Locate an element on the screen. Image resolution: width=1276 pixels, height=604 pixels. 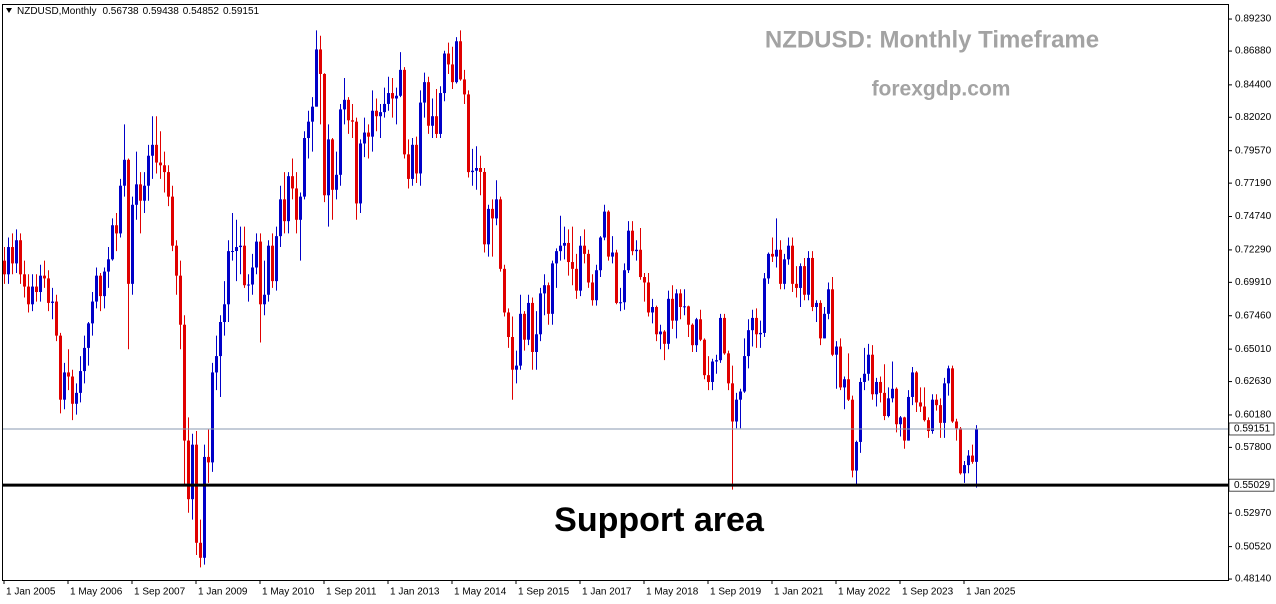
support-text: Support area is located at coordinates (659, 520).